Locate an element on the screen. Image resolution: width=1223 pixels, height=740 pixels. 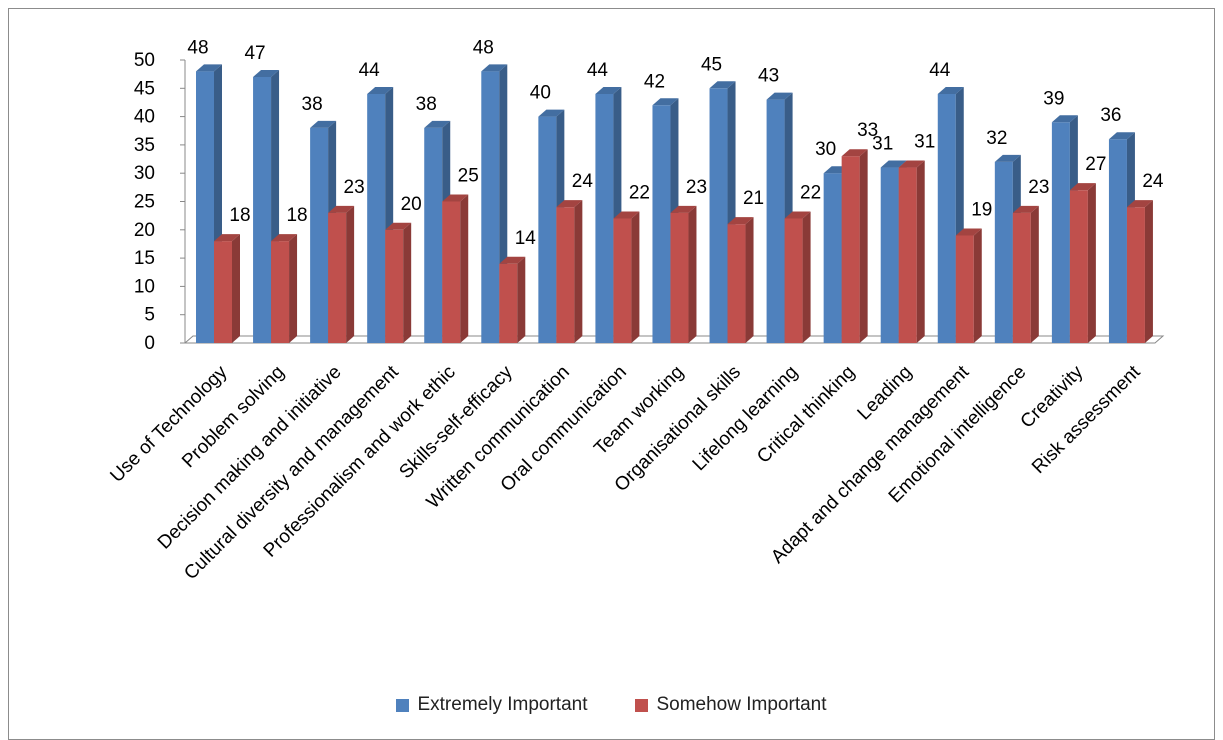
data-label: 38 is located at coordinates (312, 104).